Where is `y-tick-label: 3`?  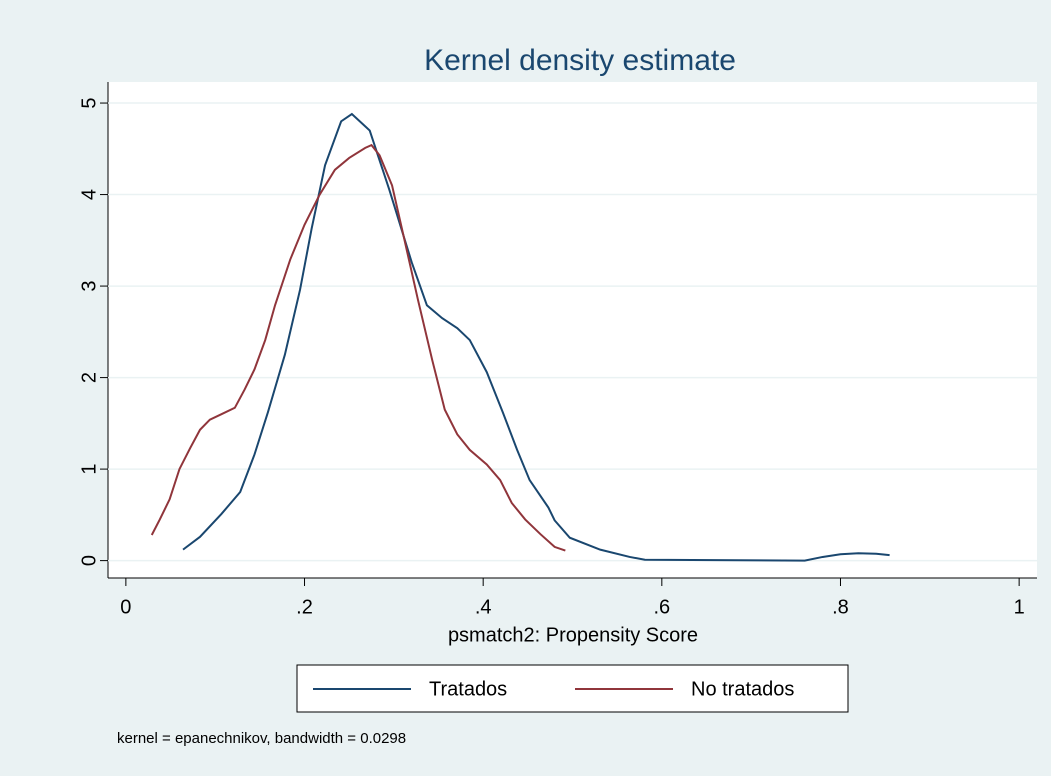
y-tick-label: 3 is located at coordinates (89, 286).